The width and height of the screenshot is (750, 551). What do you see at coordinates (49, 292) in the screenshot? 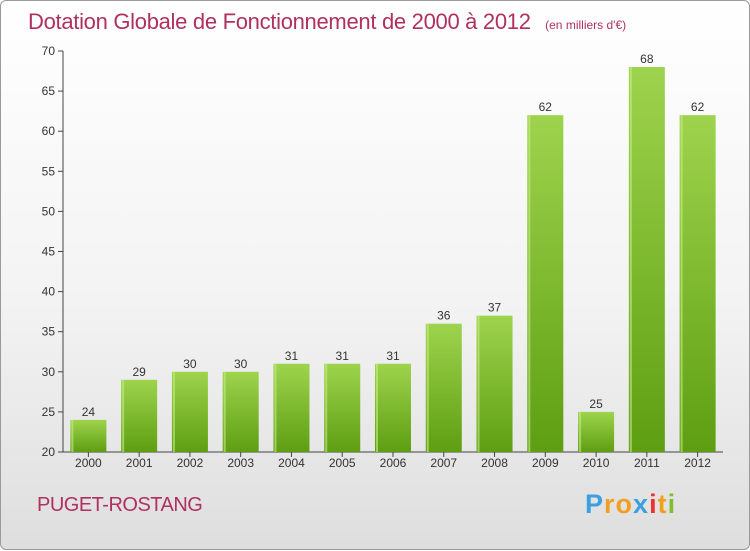
I see `y-tick-label: 40` at bounding box center [49, 292].